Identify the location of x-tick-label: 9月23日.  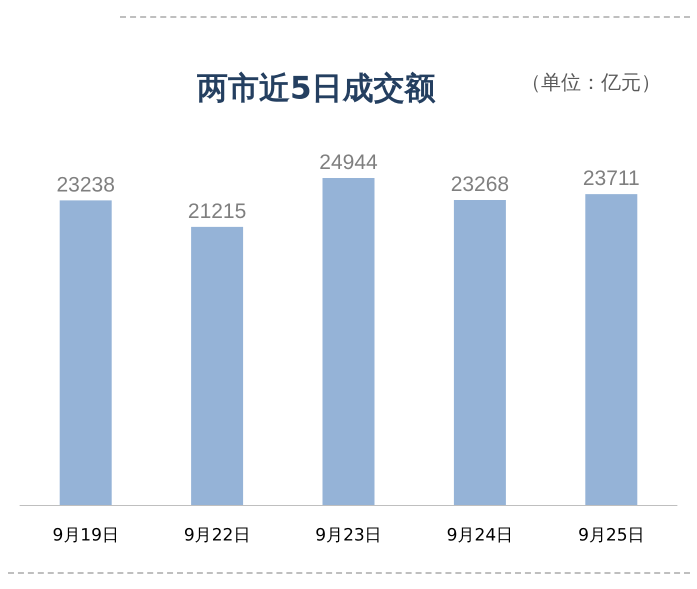
(348, 536).